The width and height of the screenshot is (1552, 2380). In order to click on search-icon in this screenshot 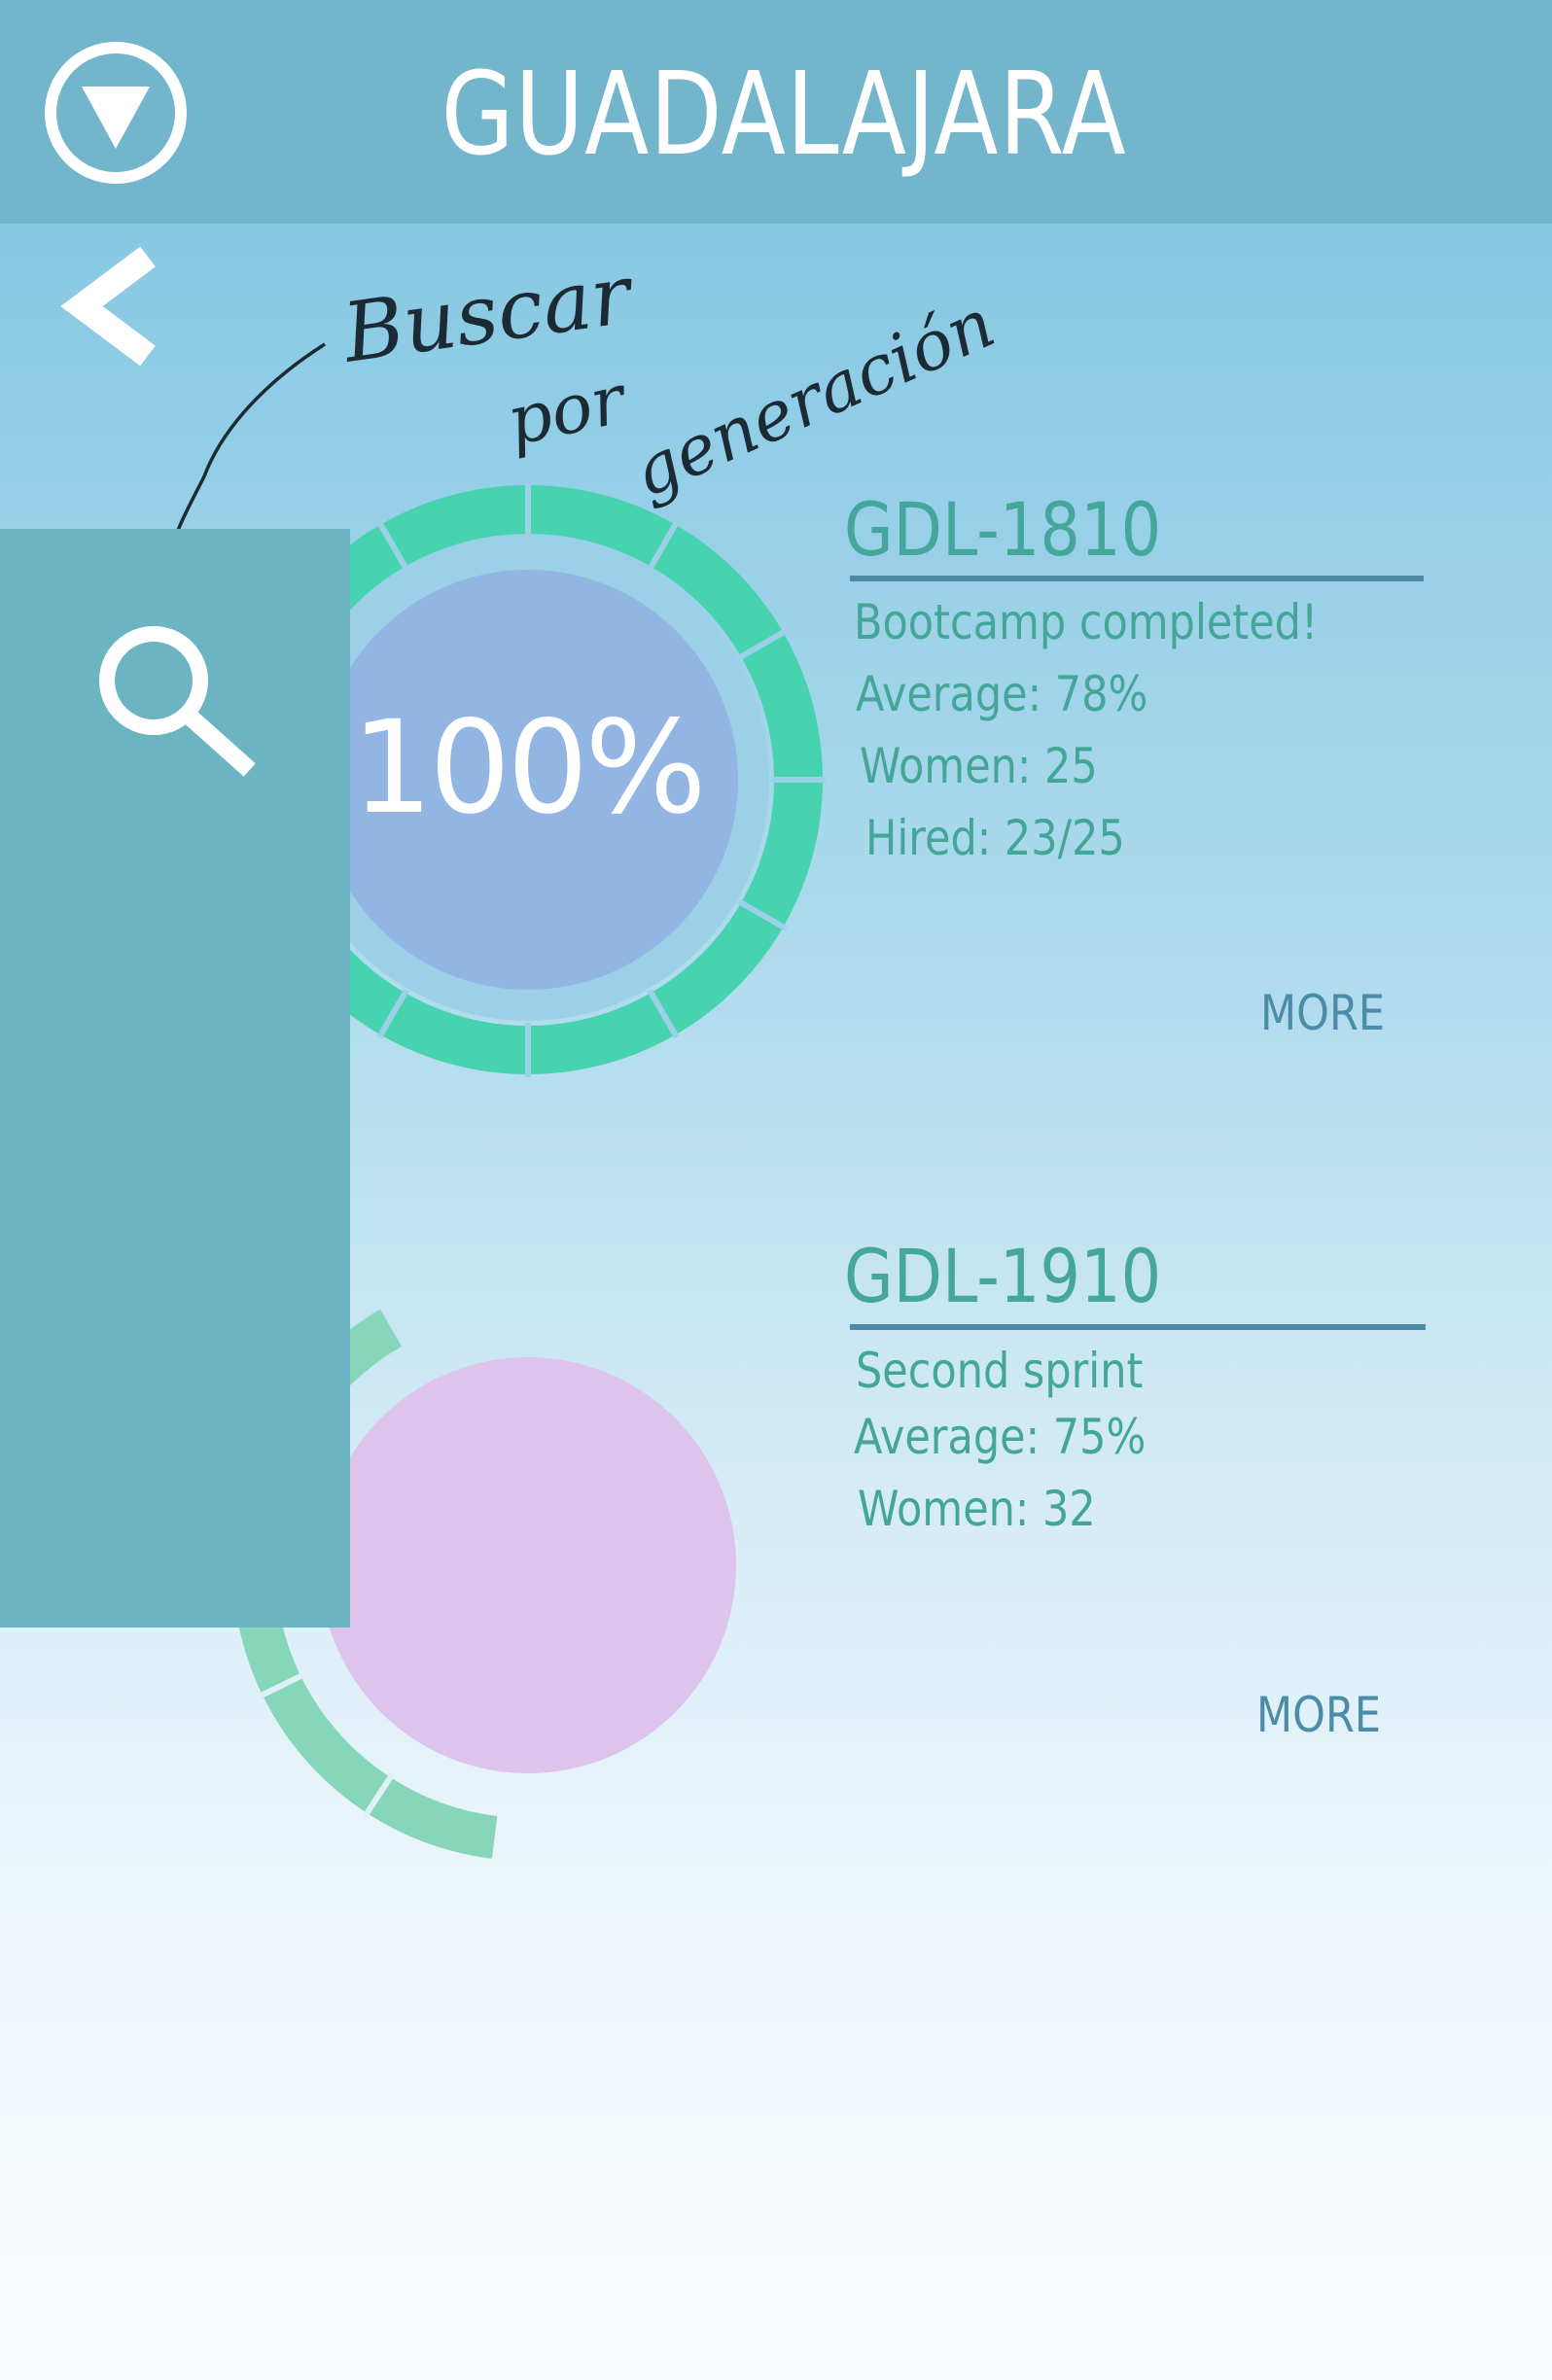, I will do `click(177, 701)`.